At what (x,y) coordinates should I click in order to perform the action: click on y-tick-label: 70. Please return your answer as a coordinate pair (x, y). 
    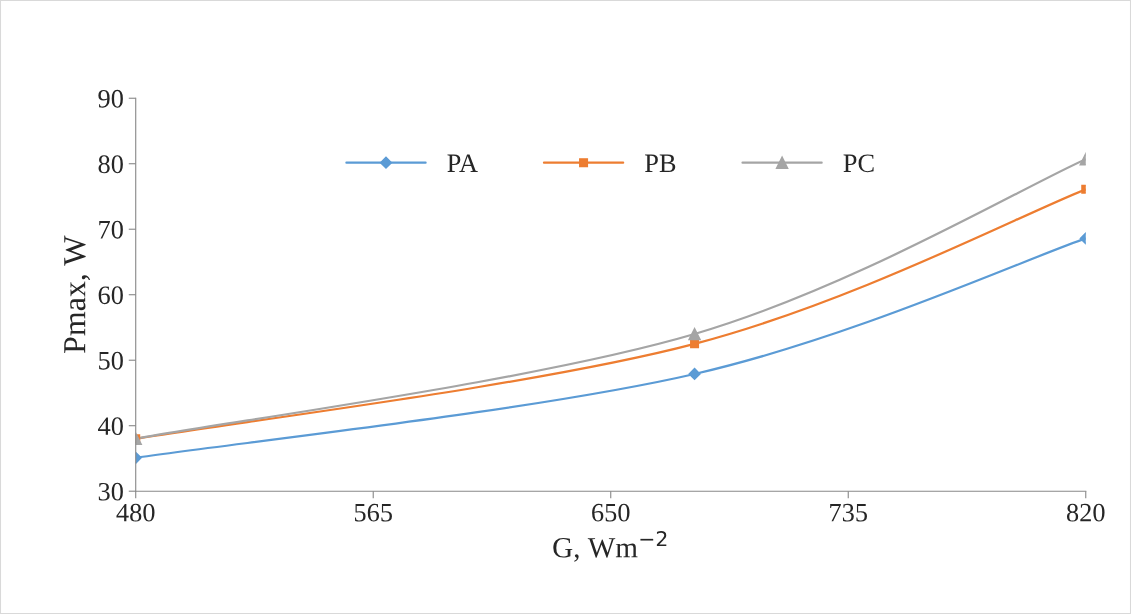
    Looking at the image, I should click on (111, 229).